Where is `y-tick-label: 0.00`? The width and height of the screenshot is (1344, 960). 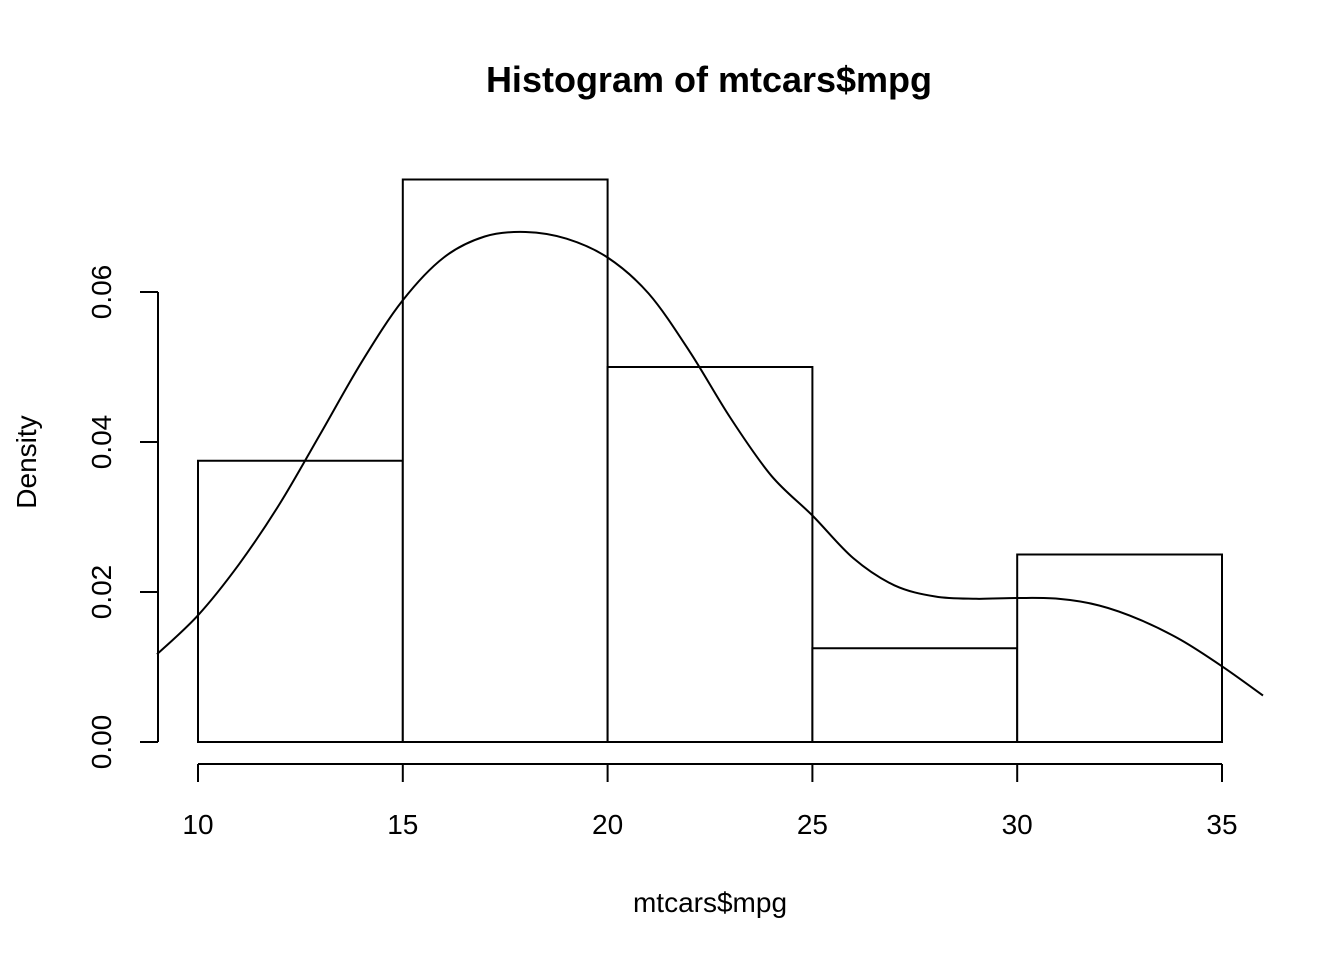 y-tick-label: 0.00 is located at coordinates (101, 742).